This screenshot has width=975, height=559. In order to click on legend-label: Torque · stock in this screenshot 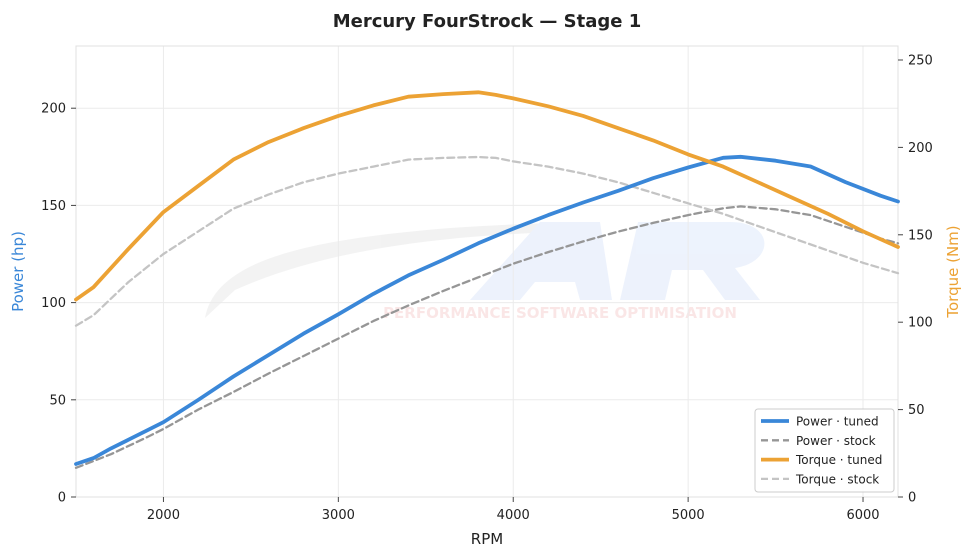, I will do `click(837, 479)`.